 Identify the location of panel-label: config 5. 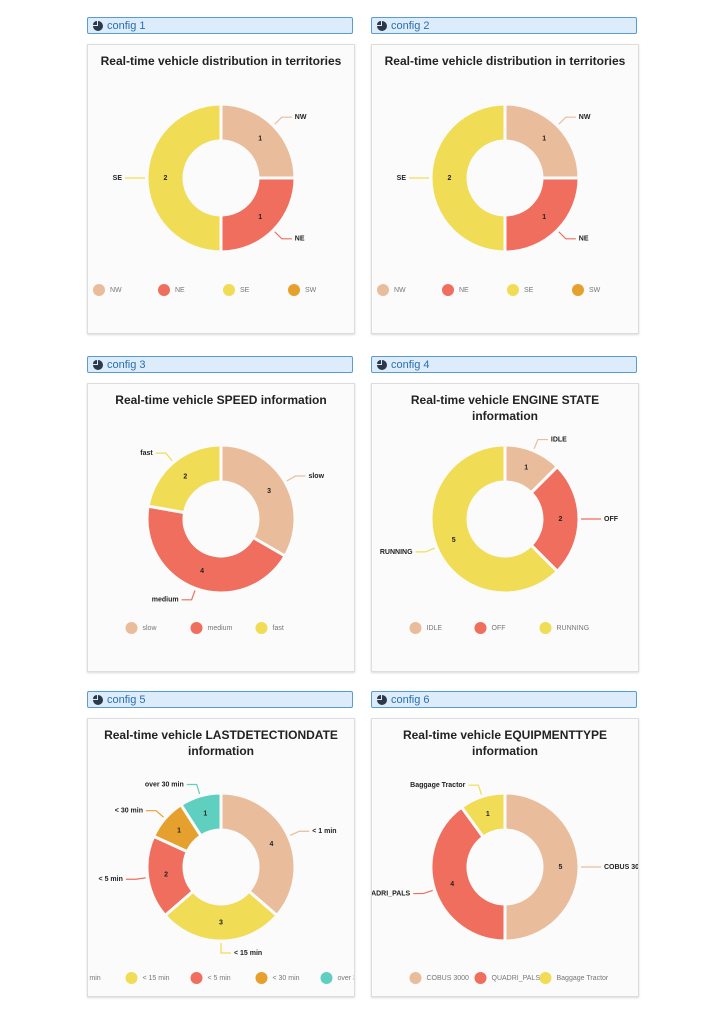
(126, 700).